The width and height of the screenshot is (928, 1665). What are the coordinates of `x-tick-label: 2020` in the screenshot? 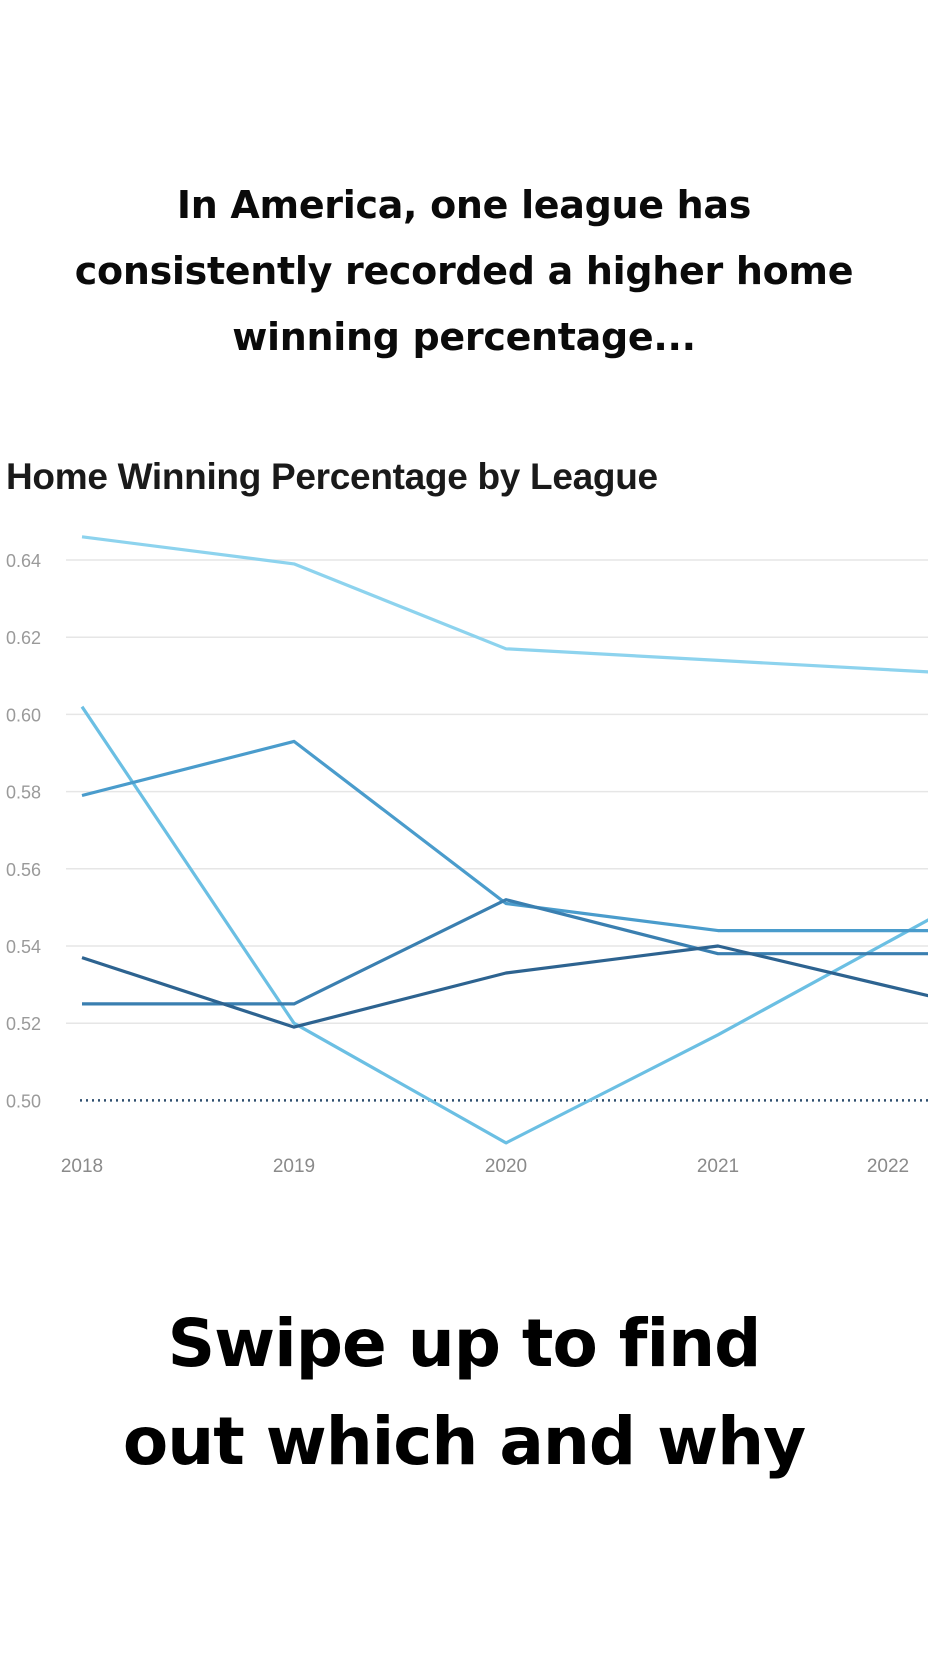 It's located at (506, 1166).